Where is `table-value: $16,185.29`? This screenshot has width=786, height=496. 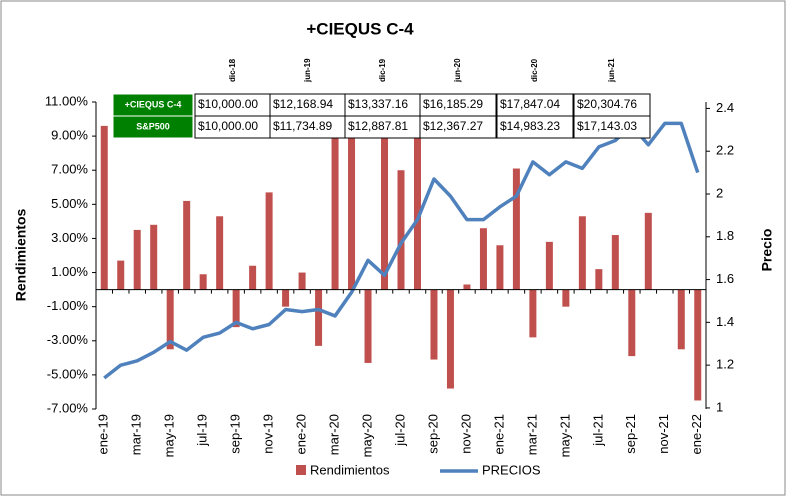 table-value: $16,185.29 is located at coordinates (453, 104).